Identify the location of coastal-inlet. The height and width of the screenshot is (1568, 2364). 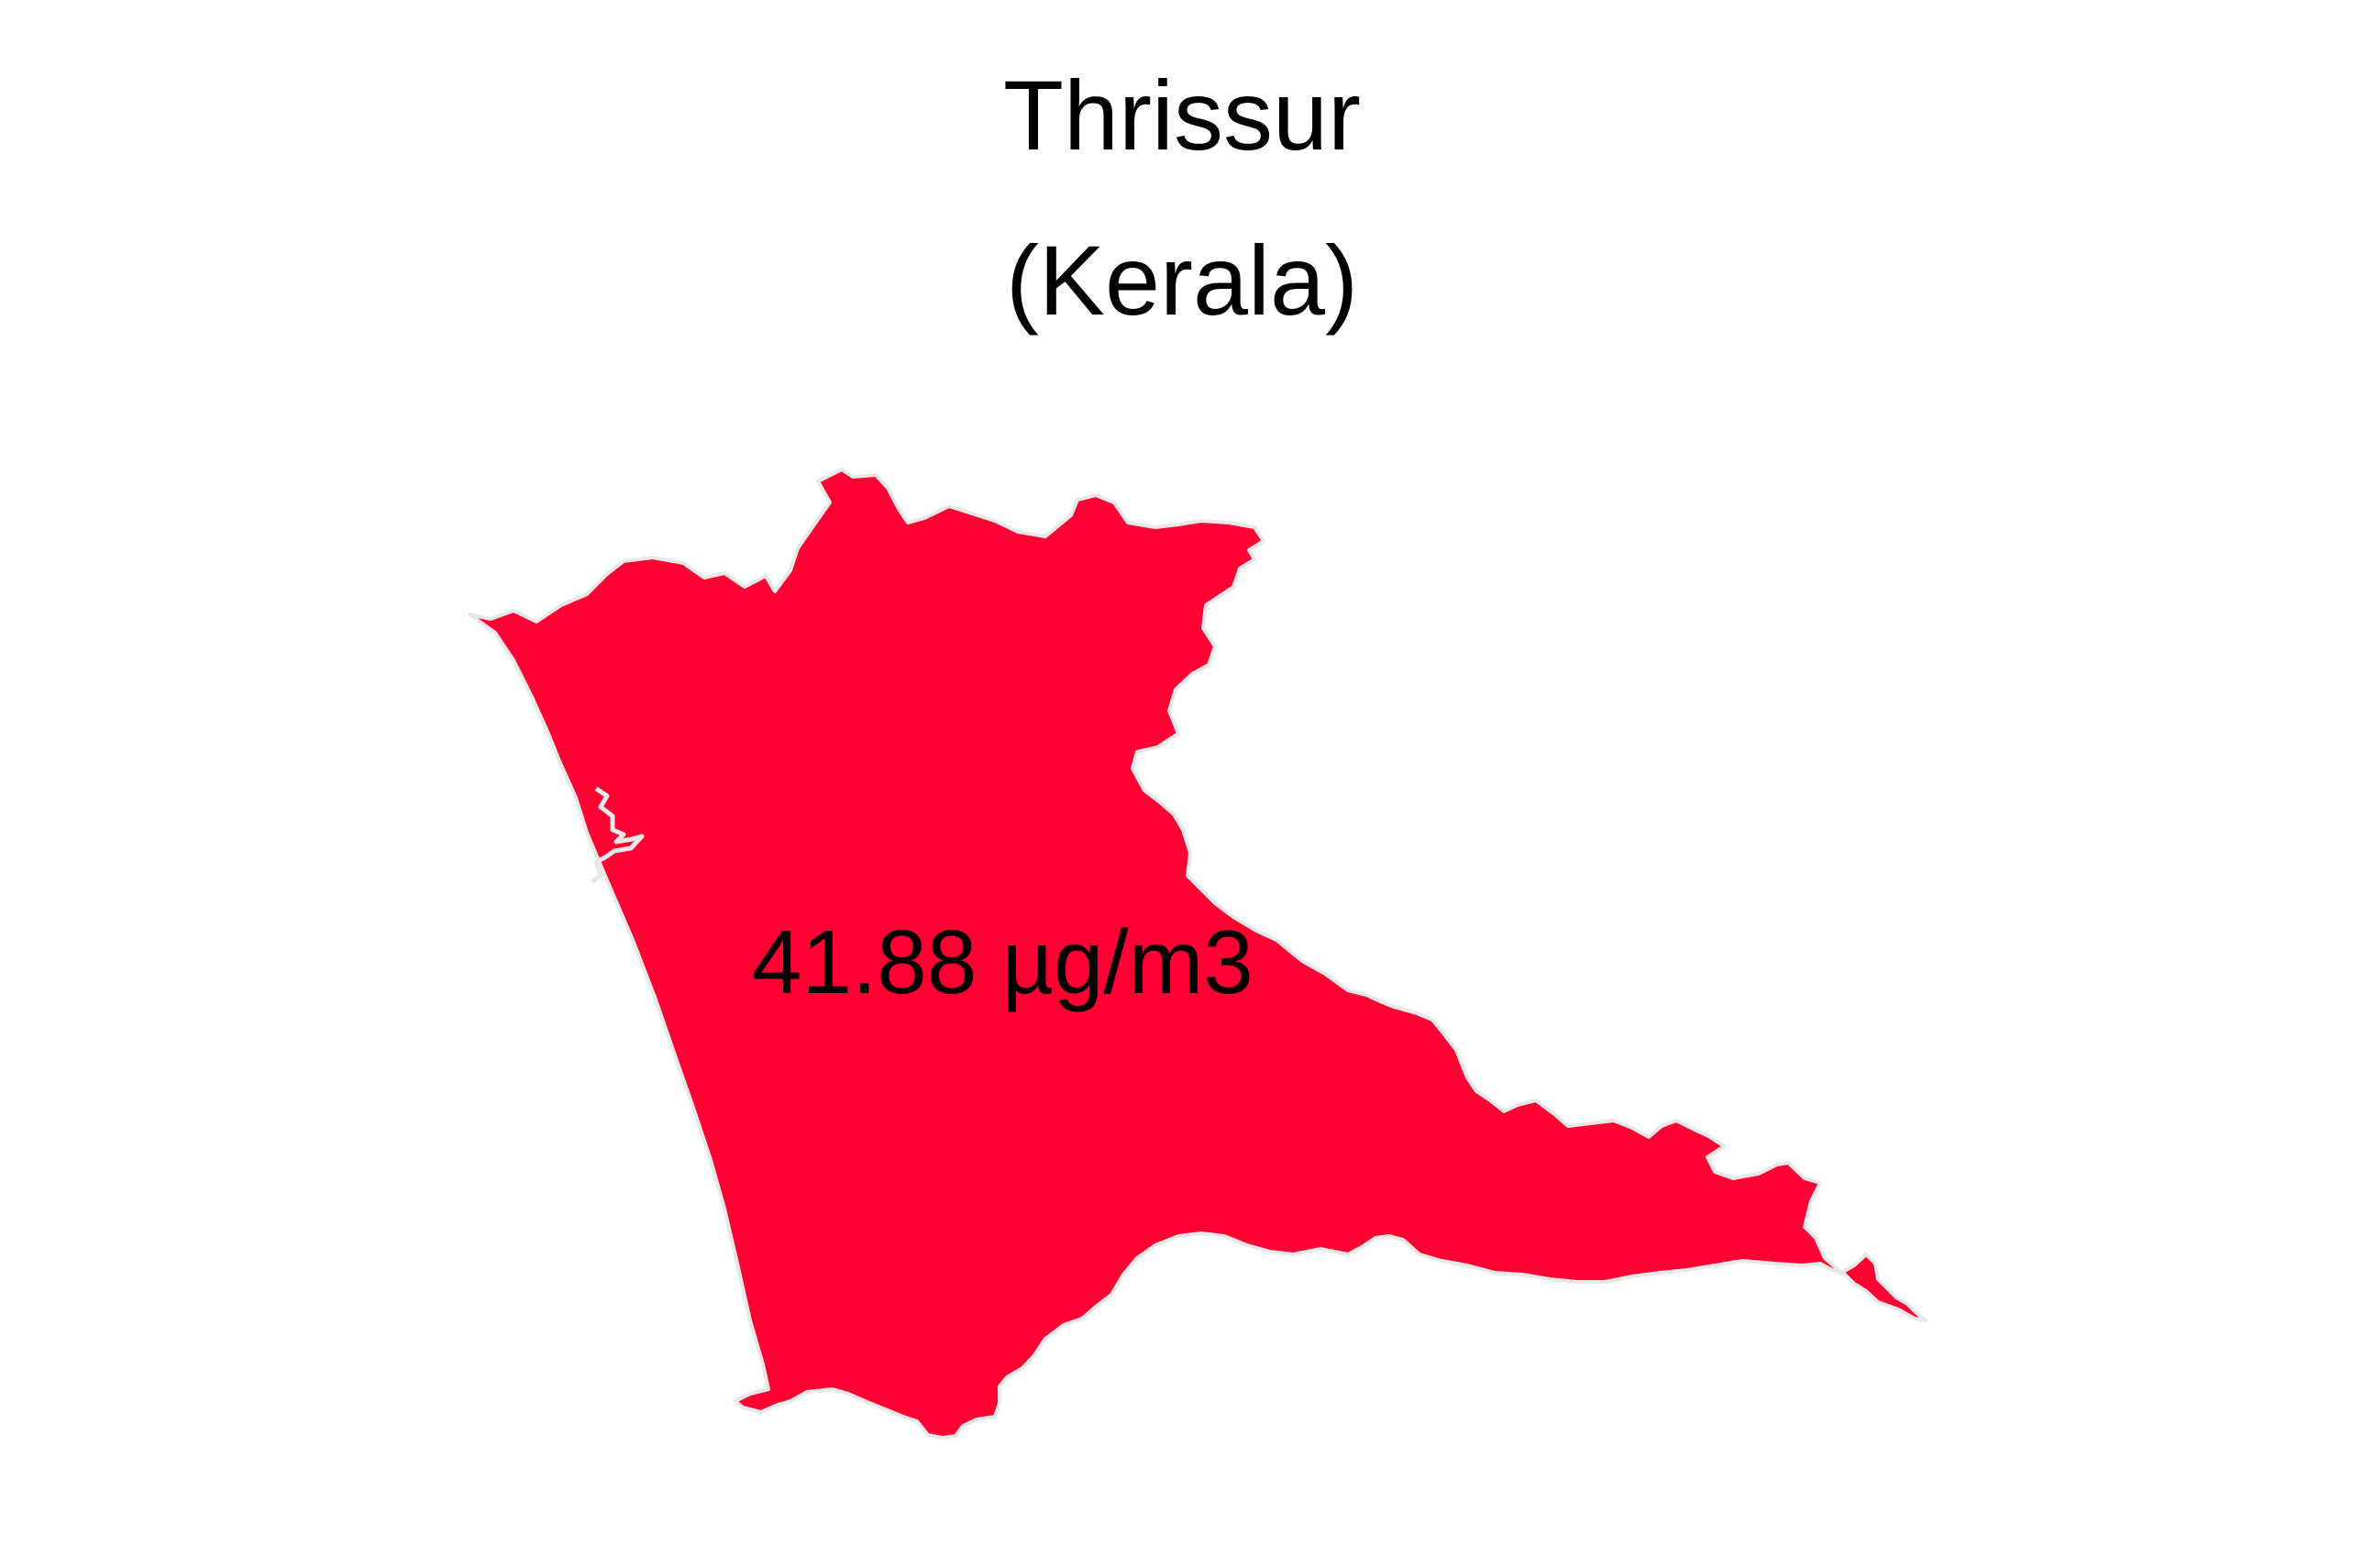
(617, 836).